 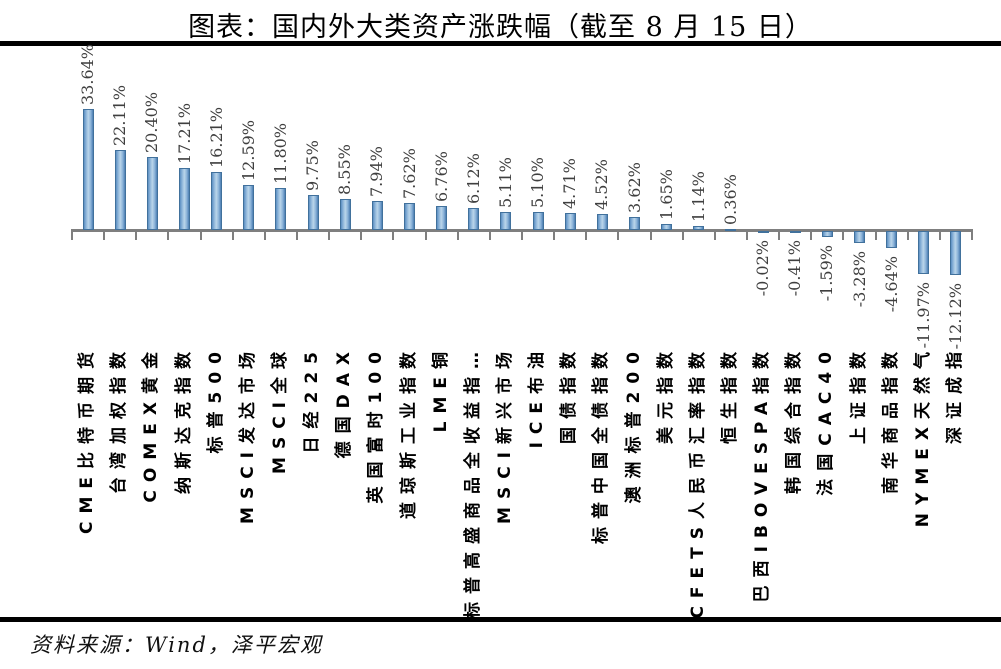 What do you see at coordinates (504, 434) in the screenshot?
I see `category-label: MSCI新兴市场` at bounding box center [504, 434].